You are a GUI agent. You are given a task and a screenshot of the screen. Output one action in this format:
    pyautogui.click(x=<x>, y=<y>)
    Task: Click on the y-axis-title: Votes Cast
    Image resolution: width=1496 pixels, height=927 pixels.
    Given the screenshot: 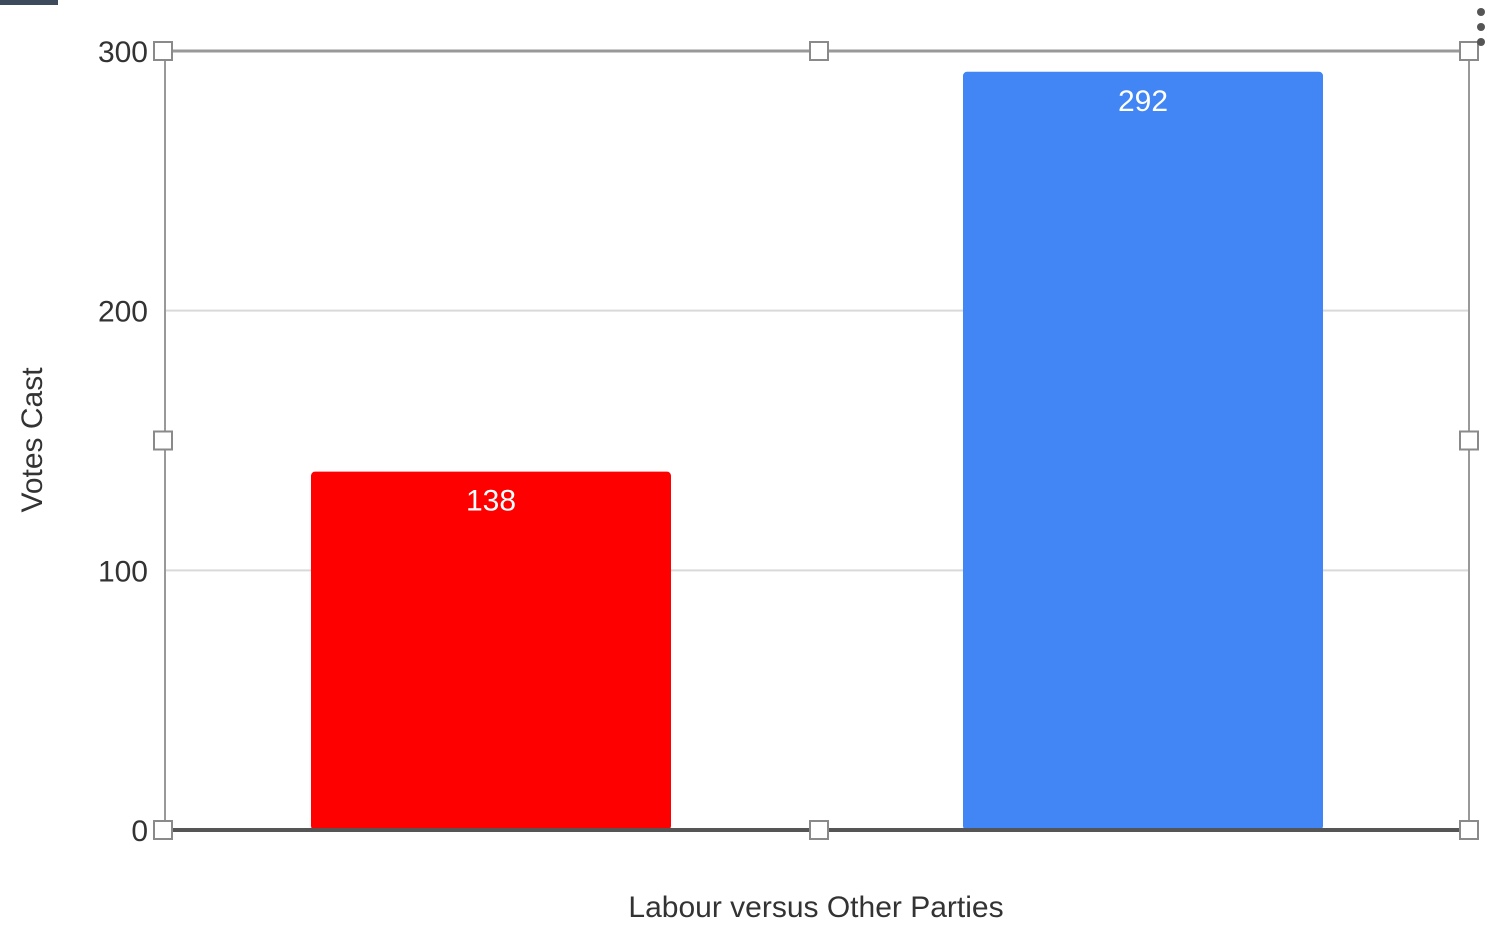 What is the action you would take?
    pyautogui.click(x=32, y=440)
    